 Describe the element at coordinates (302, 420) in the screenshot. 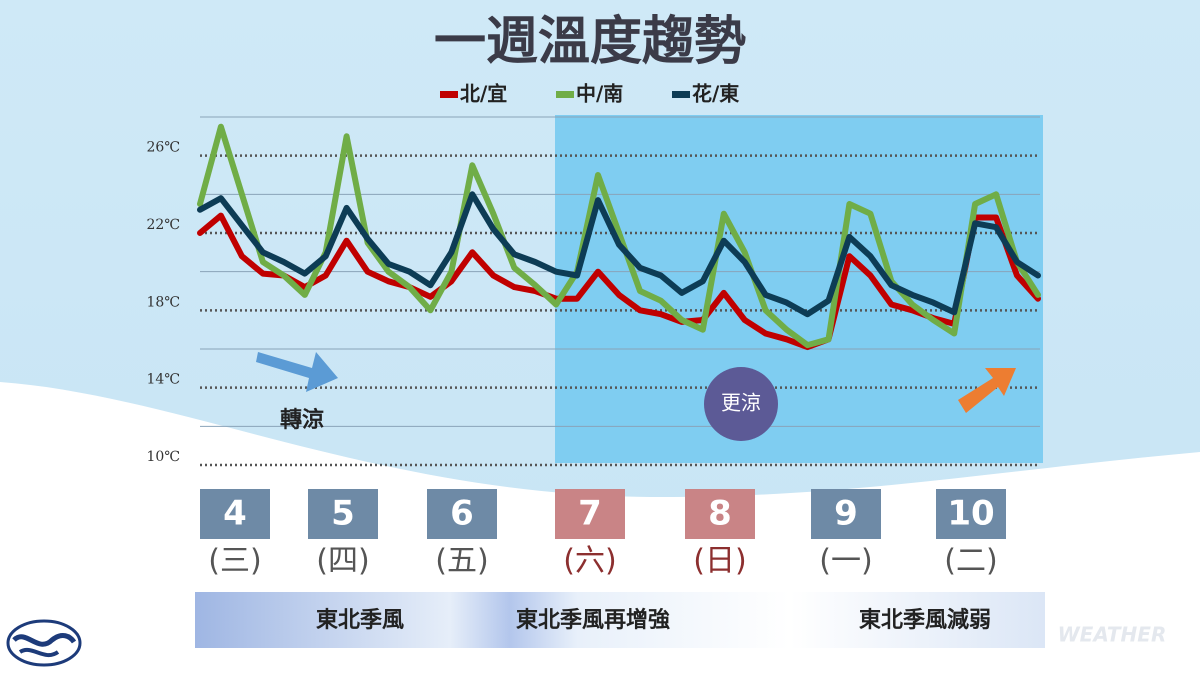

I see `annotation: 轉涼` at that location.